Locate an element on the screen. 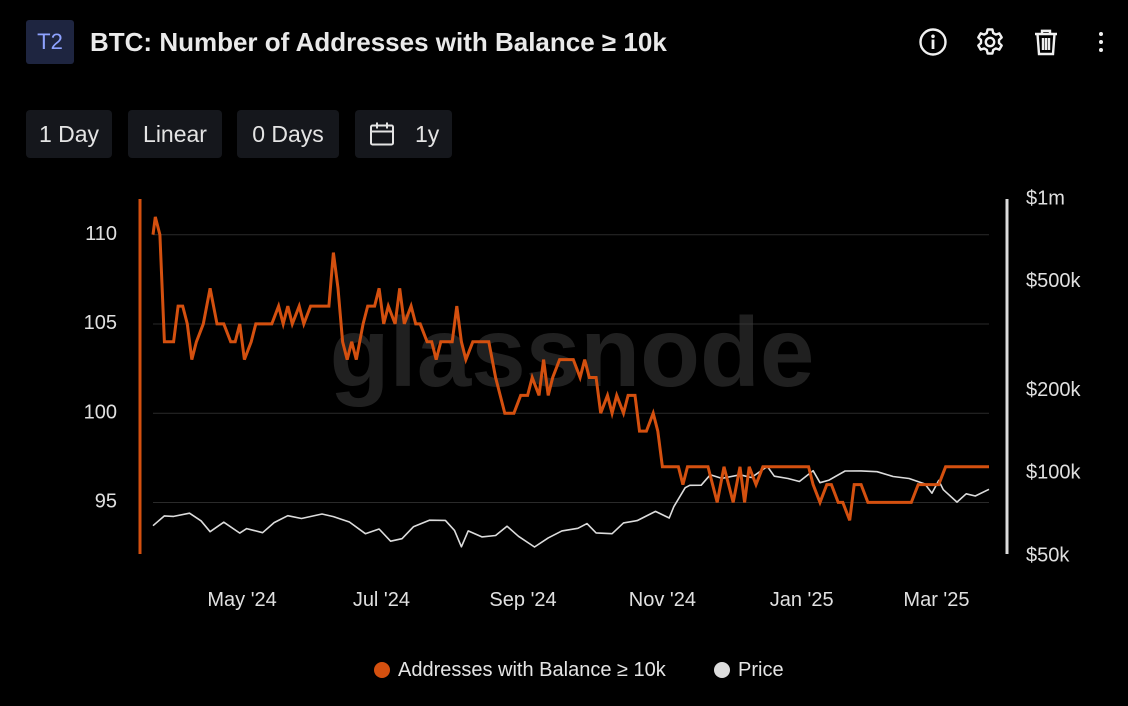 This screenshot has height=706, width=1128. y-tick-right: $500k is located at coordinates (1053, 281).